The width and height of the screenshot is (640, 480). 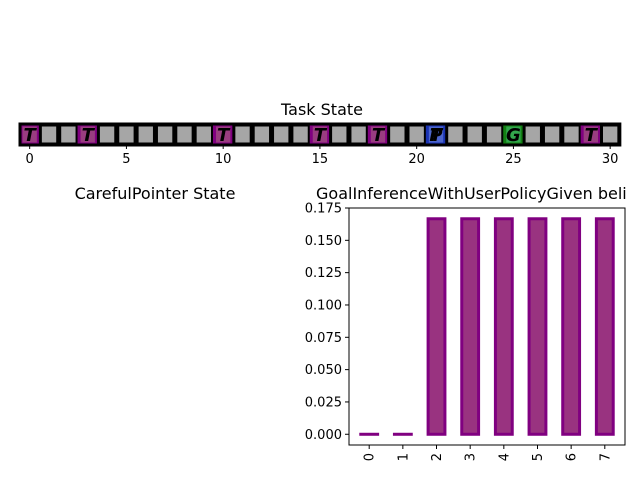 I want to click on task-state-grid: T T T T T PT G T, so click(x=320, y=134).